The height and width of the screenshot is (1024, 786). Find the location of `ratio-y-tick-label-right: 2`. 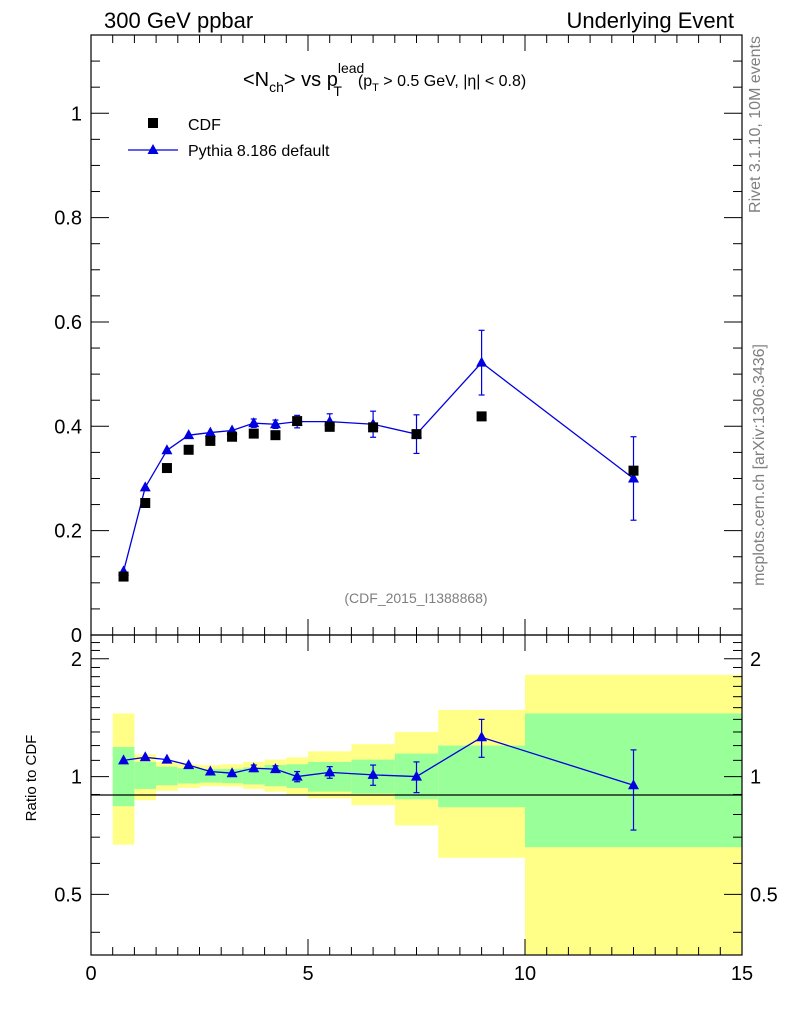

ratio-y-tick-label-right: 2 is located at coordinates (755, 660).